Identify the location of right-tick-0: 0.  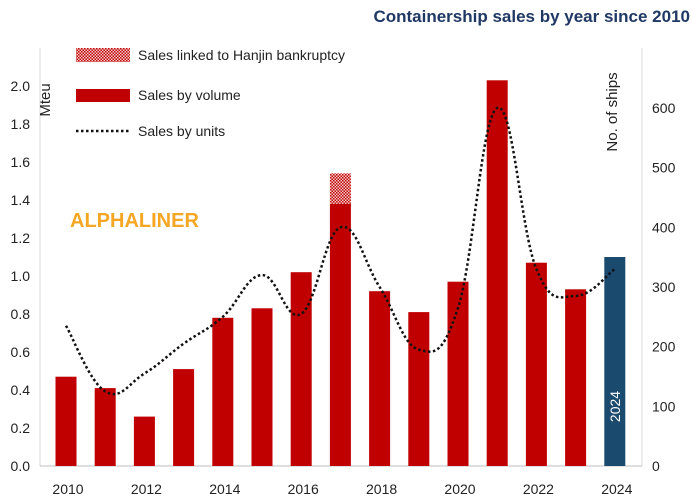
(656, 466).